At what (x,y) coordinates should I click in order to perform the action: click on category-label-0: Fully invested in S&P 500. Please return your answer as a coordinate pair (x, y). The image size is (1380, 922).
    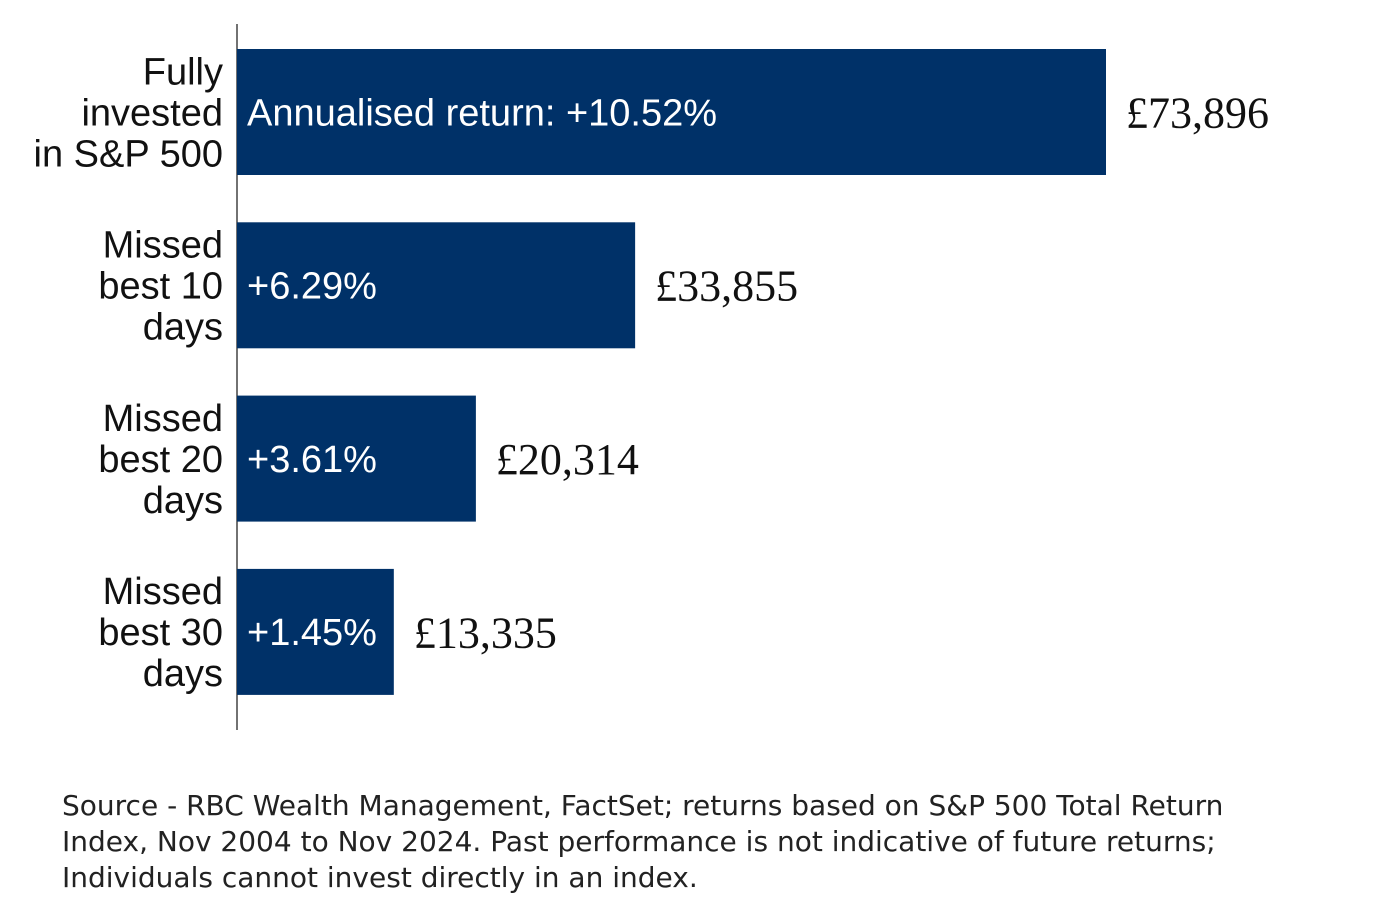
    Looking at the image, I should click on (128, 113).